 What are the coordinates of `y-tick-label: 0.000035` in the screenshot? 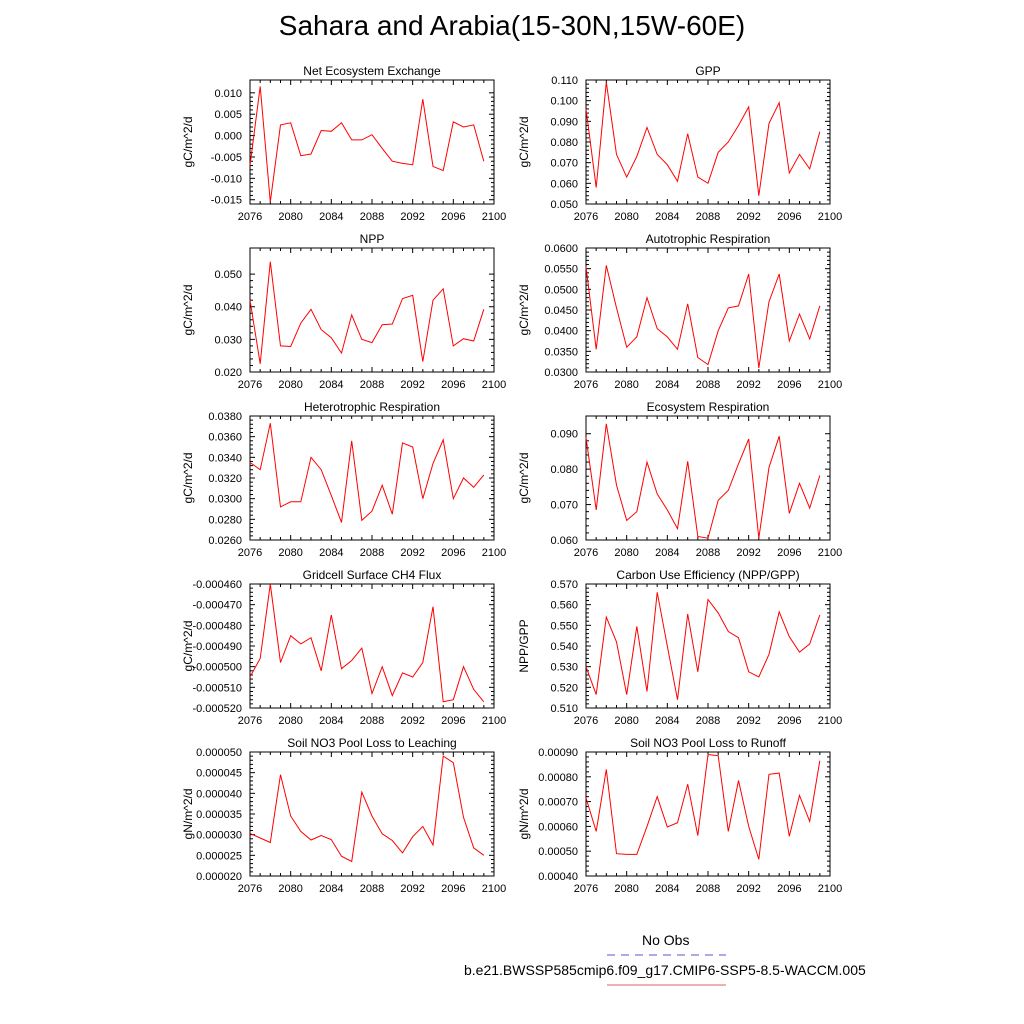 It's located at (219, 815).